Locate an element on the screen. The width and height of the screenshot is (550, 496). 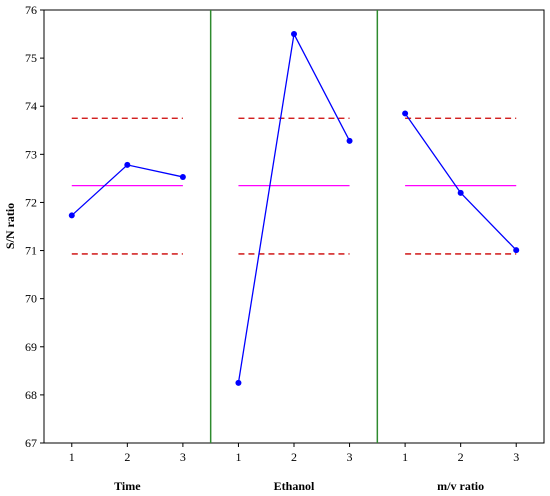
y-tick-label: 72 is located at coordinates (31, 202).